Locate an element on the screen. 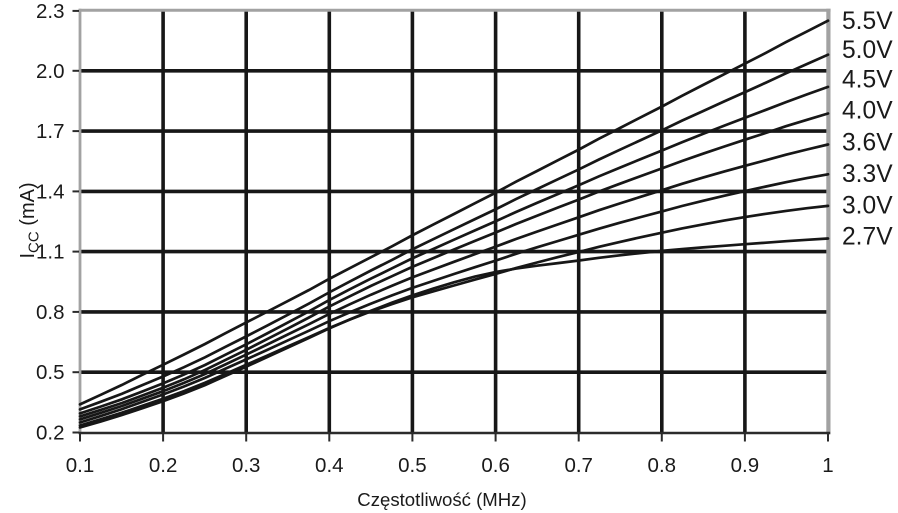 This screenshot has width=898, height=513. svg-text: 0.3 is located at coordinates (246, 465).